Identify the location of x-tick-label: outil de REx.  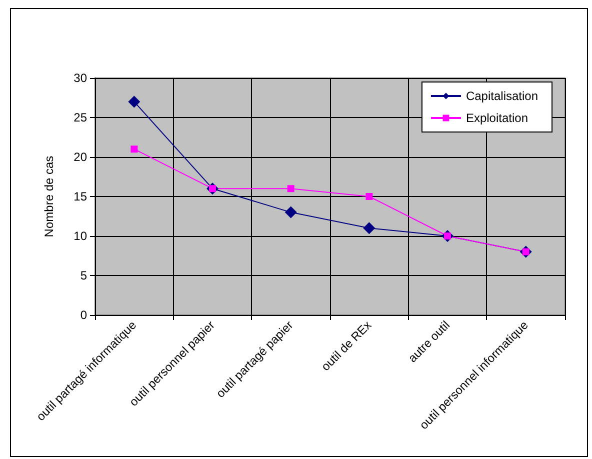
(346, 346).